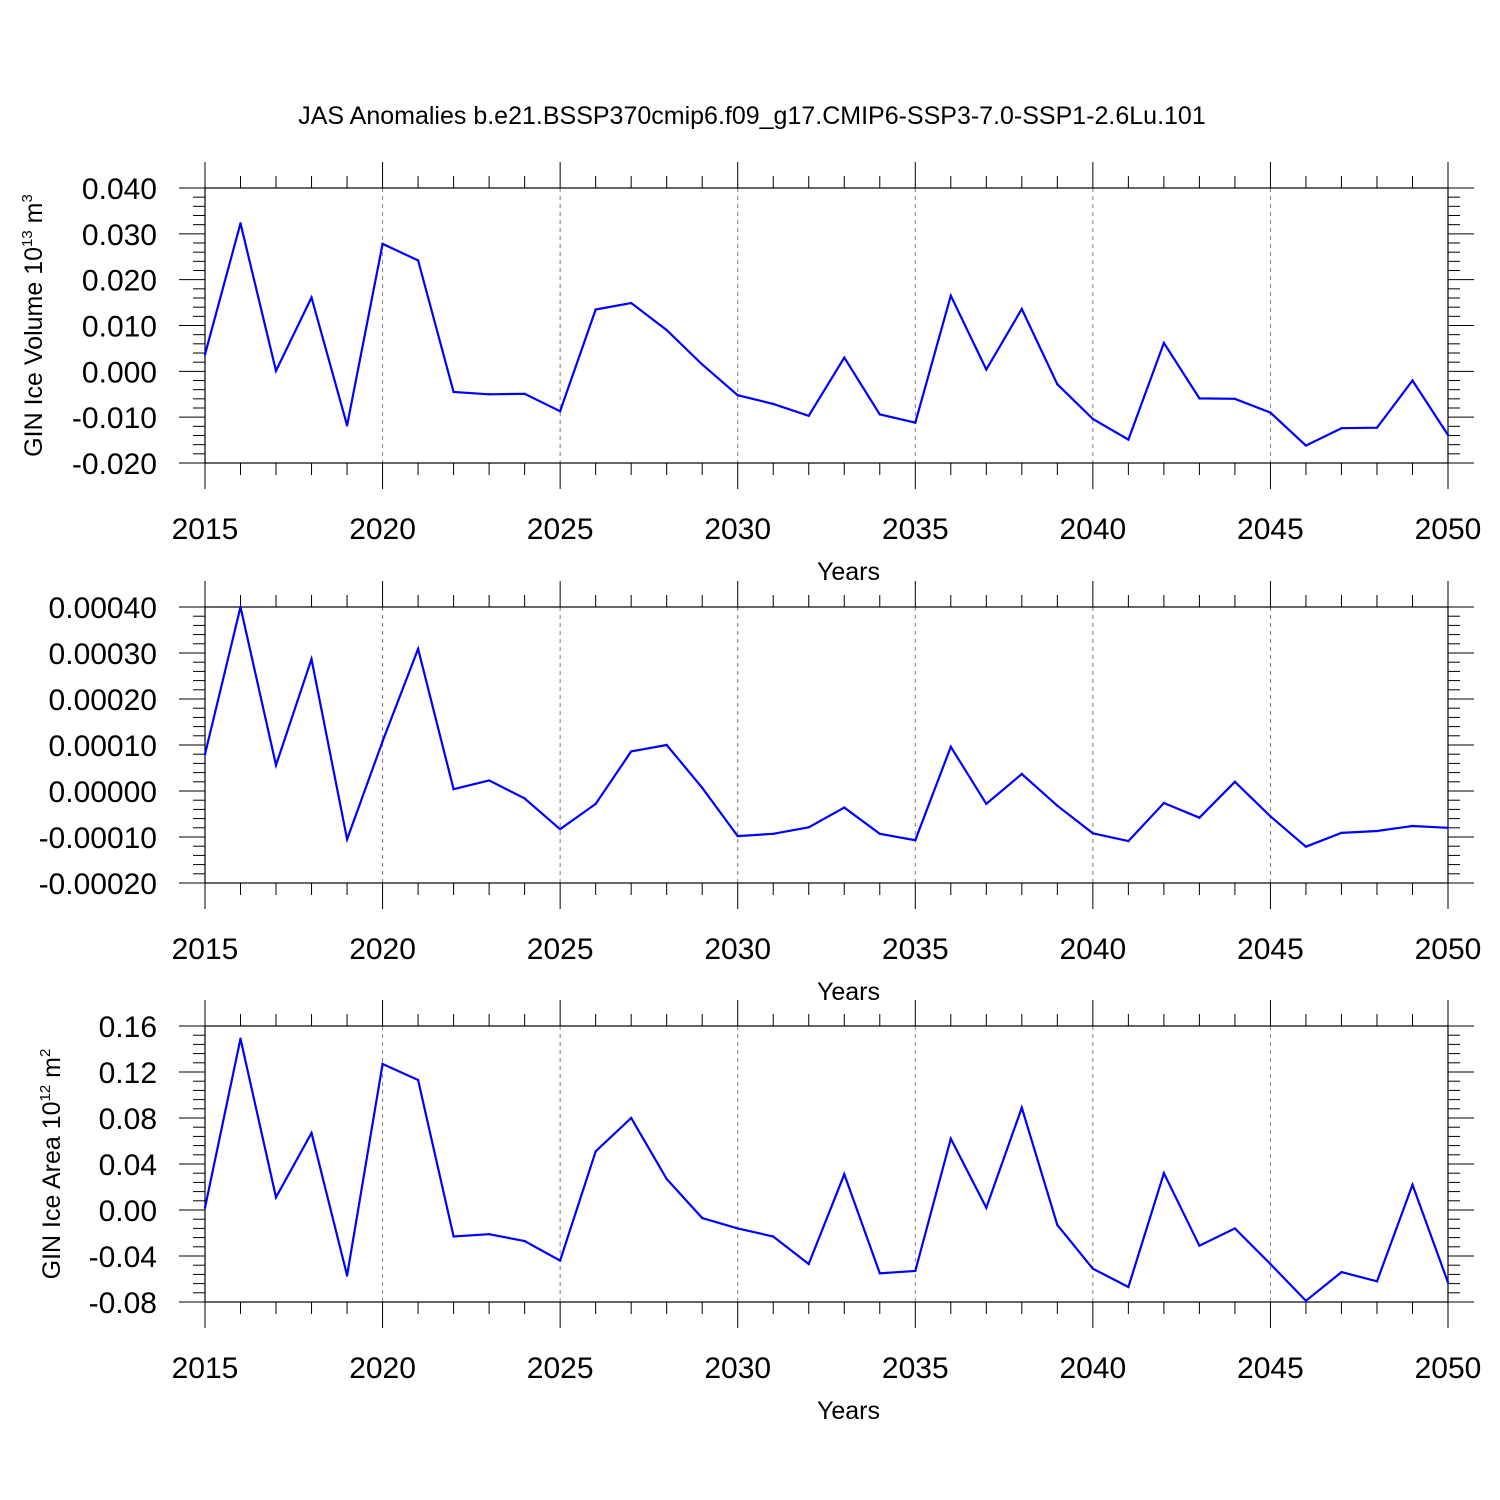  What do you see at coordinates (382, 949) in the screenshot?
I see `x-tick-label: 2020` at bounding box center [382, 949].